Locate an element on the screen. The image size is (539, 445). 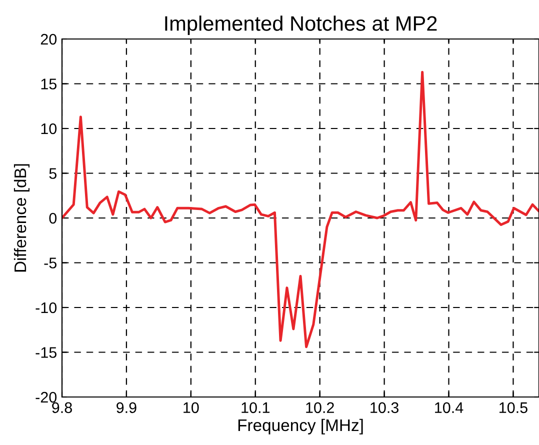
y-tick-label: -20 is located at coordinates (46, 397).